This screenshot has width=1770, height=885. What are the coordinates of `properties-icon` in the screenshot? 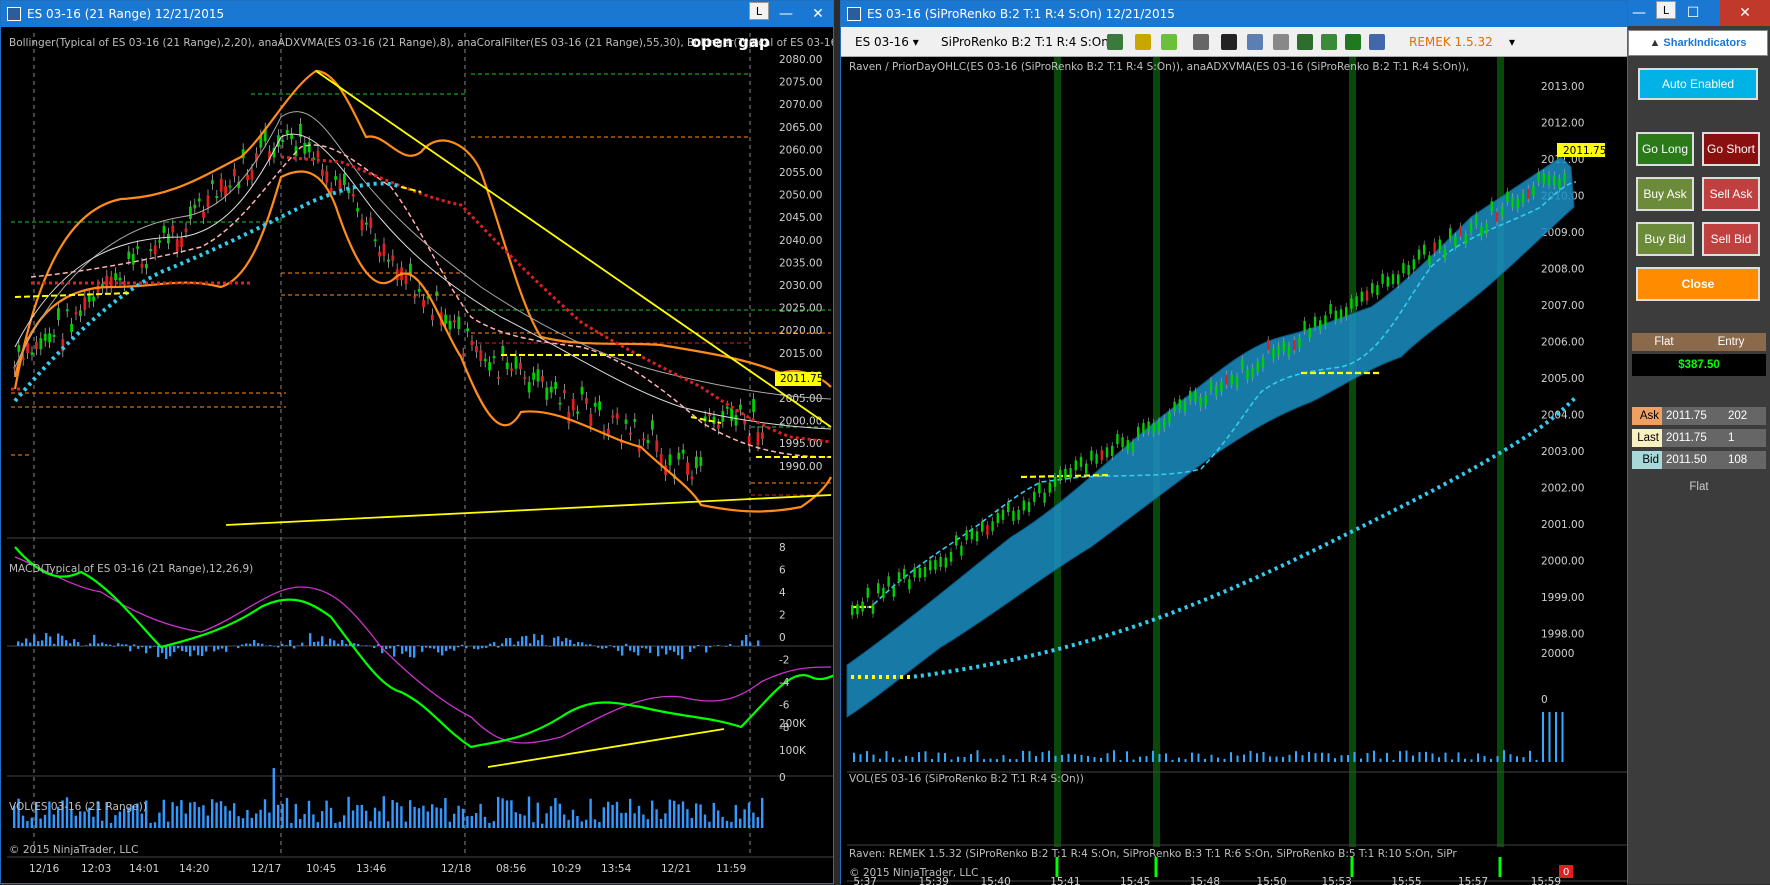 It's located at (1281, 42).